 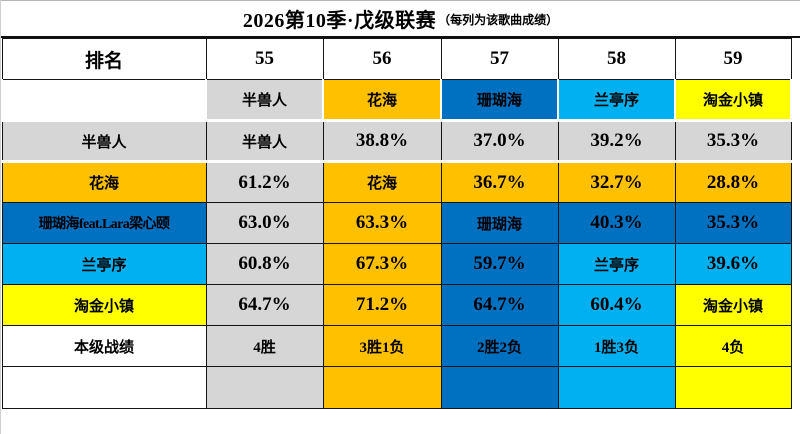 What do you see at coordinates (498, 20) in the screenshot?
I see `league-subtitle: （每列为该歌曲成绩）` at bounding box center [498, 20].